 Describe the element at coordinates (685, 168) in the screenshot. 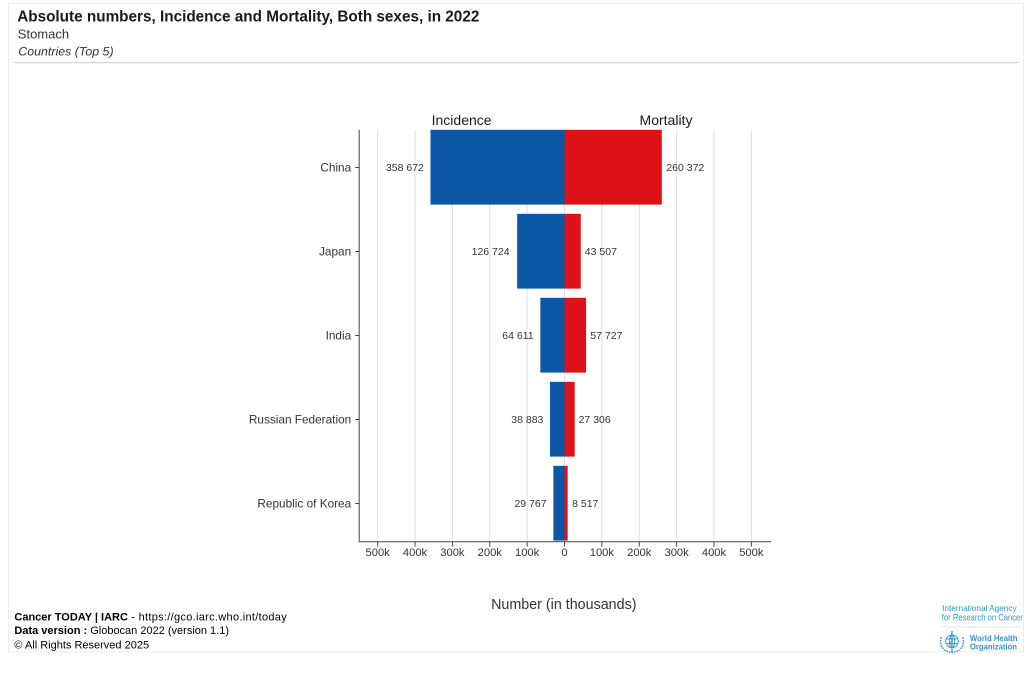

I see `svg-text: 260 372` at that location.